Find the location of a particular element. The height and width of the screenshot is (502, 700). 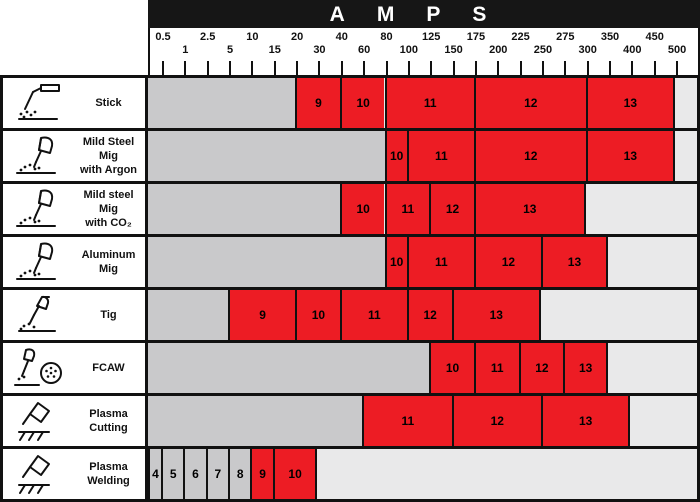

process-row: Mild Steel Mig with Argon 10 11 12 13 is located at coordinates (350, 154).